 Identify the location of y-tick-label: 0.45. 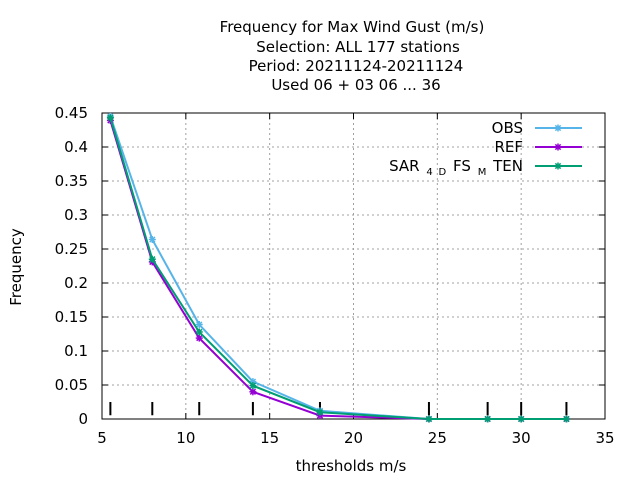
(71, 113).